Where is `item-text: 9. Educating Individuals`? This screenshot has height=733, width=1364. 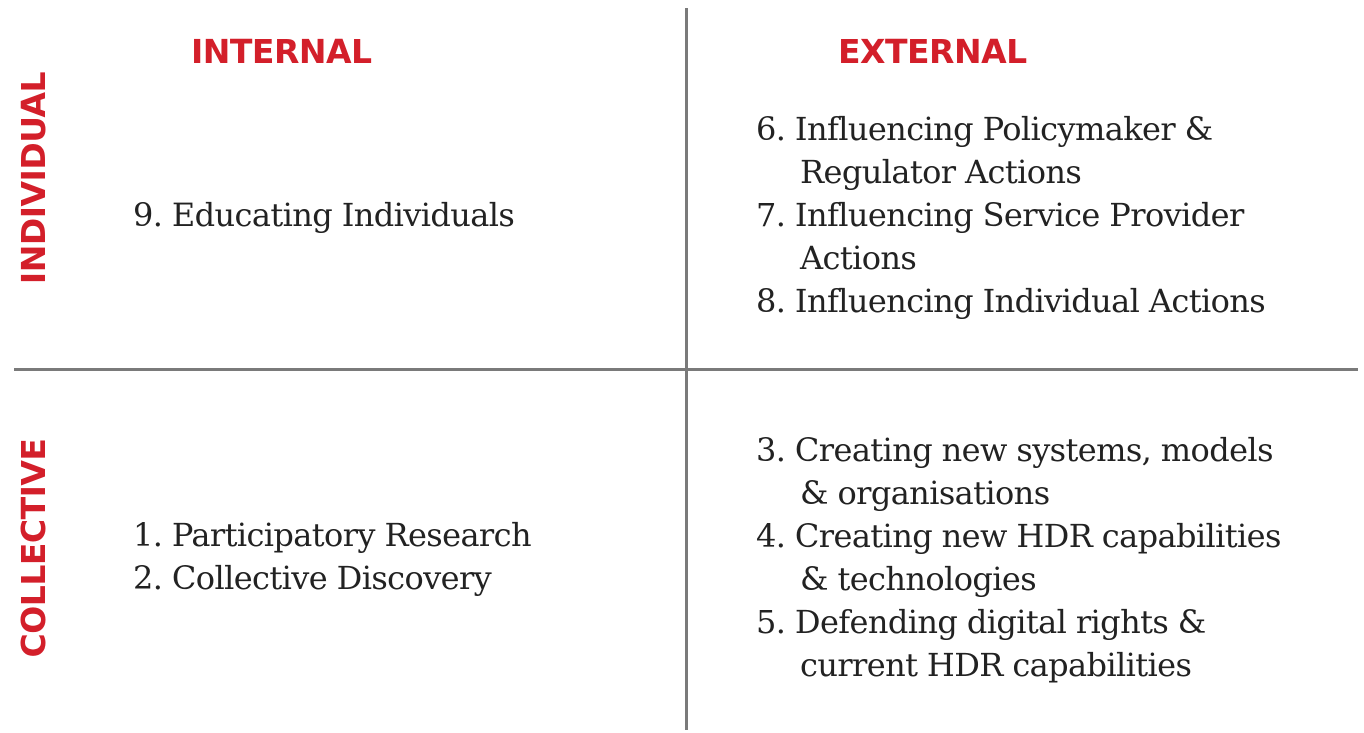
item-text: 9. Educating Individuals is located at coordinates (324, 215).